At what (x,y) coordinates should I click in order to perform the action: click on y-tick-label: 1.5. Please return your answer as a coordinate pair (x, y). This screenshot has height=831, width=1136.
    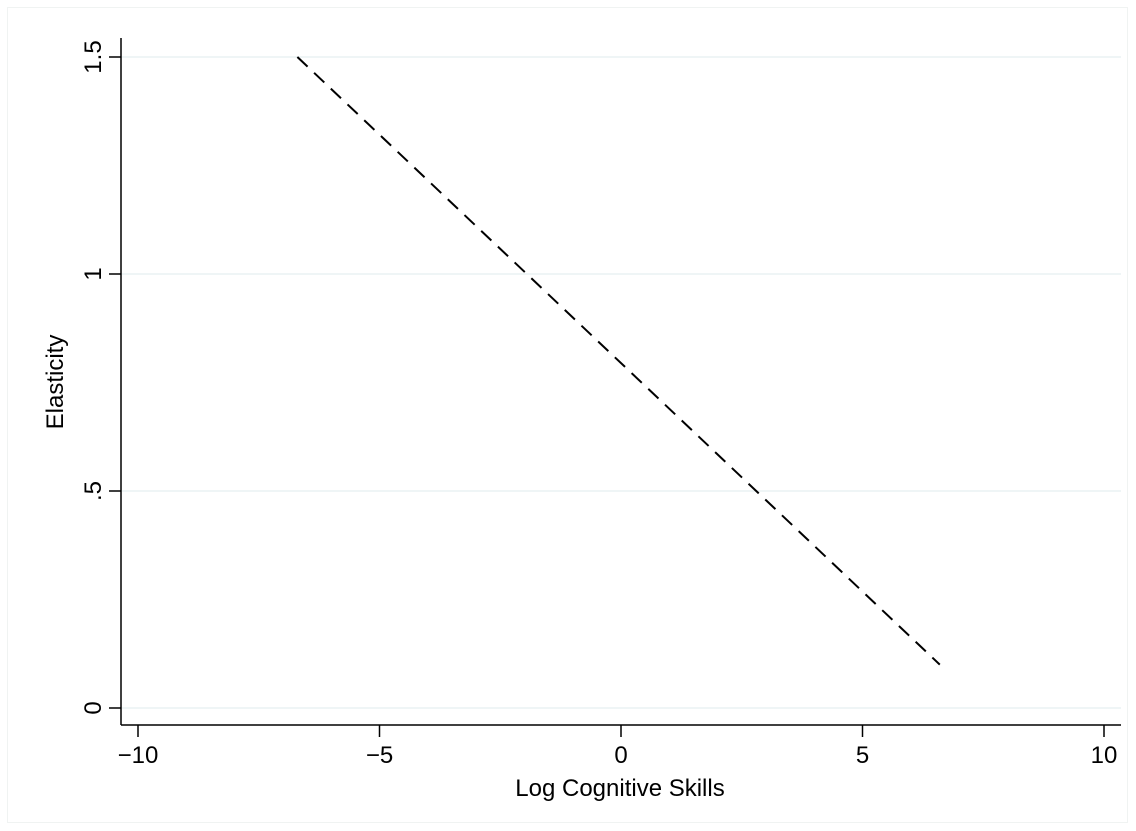
    Looking at the image, I should click on (93, 56).